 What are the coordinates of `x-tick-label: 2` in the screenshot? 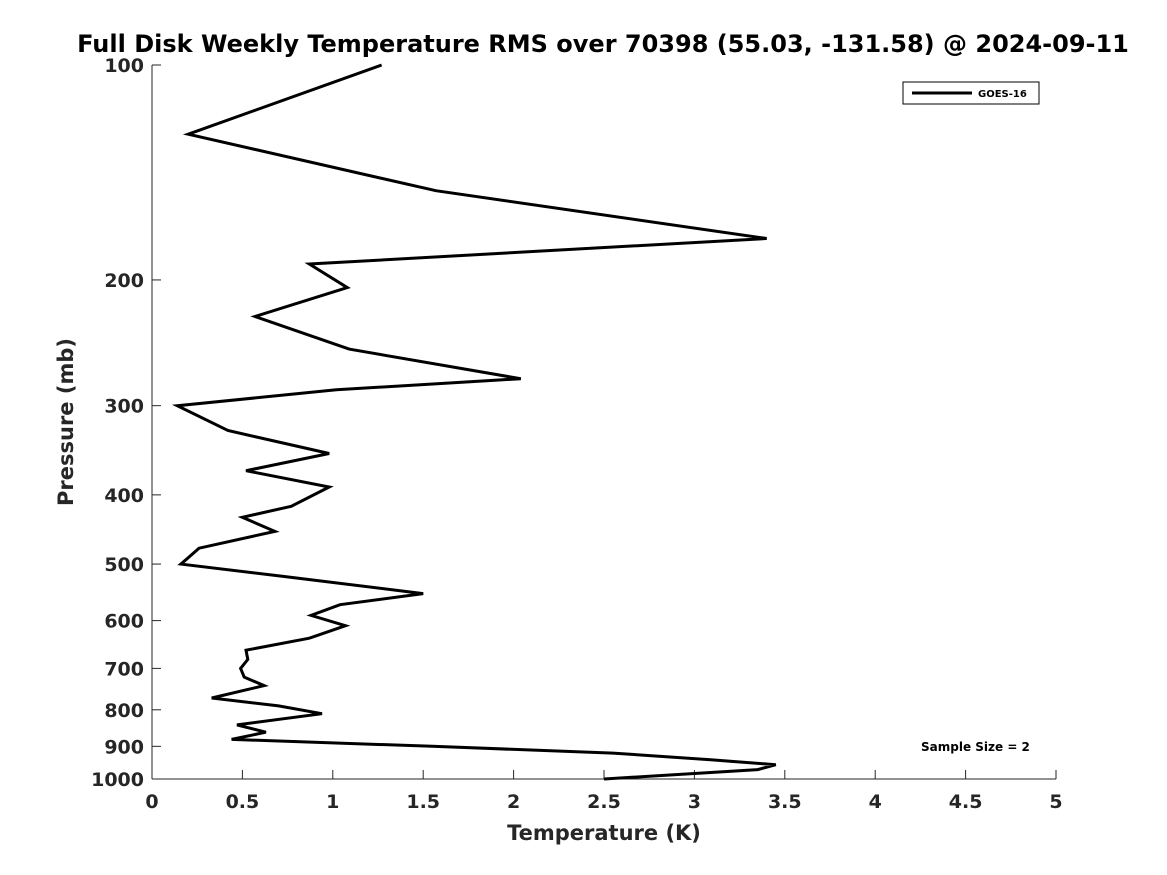 It's located at (513, 802).